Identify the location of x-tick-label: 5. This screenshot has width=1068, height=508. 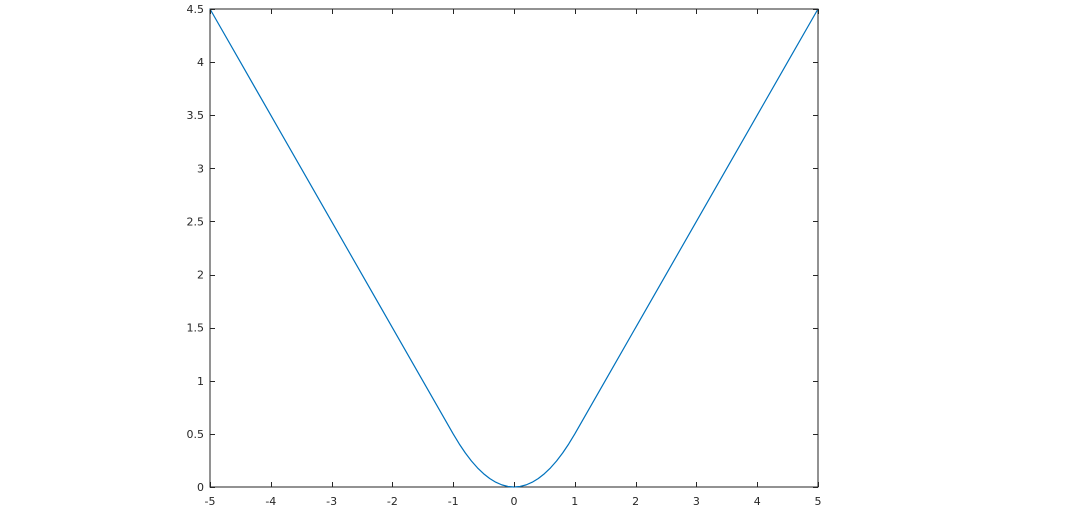
(818, 501).